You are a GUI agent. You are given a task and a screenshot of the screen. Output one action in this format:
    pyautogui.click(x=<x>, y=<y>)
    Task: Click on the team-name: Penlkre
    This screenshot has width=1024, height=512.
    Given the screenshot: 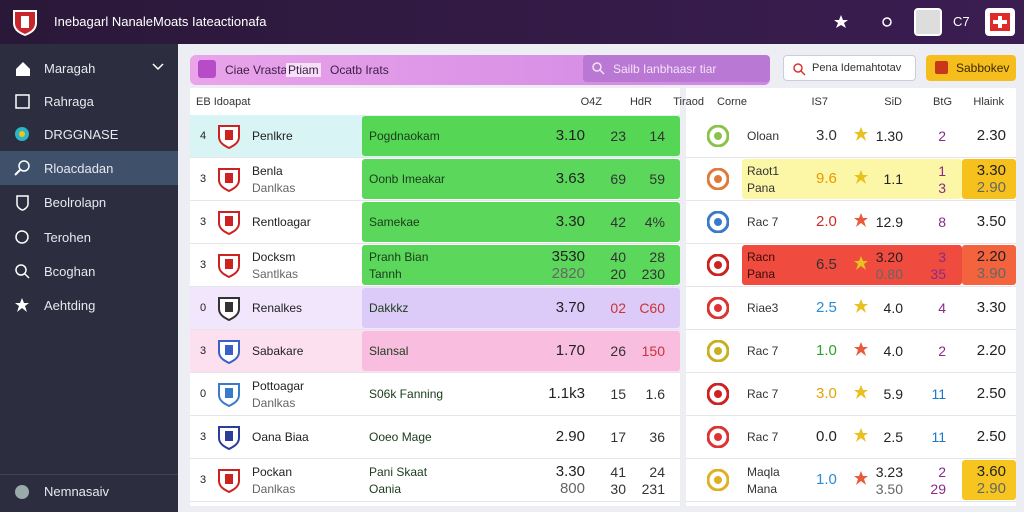 What is the action you would take?
    pyautogui.click(x=272, y=136)
    